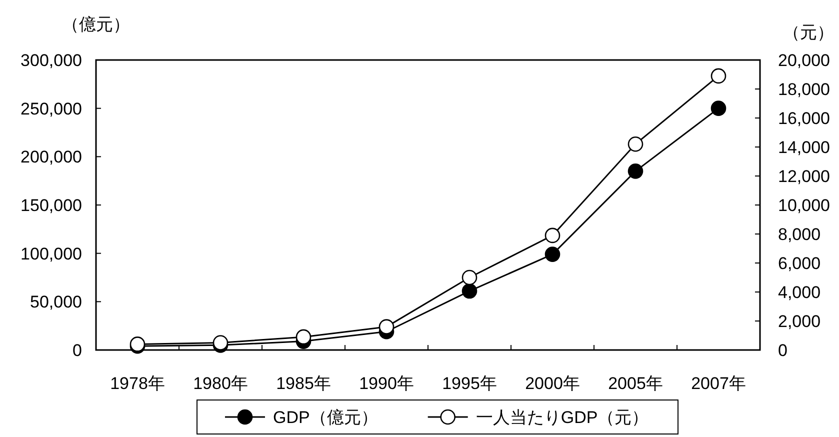 This screenshot has width=839, height=437. Describe the element at coordinates (56, 302) in the screenshot. I see `y-tick-label: 50,000` at that location.